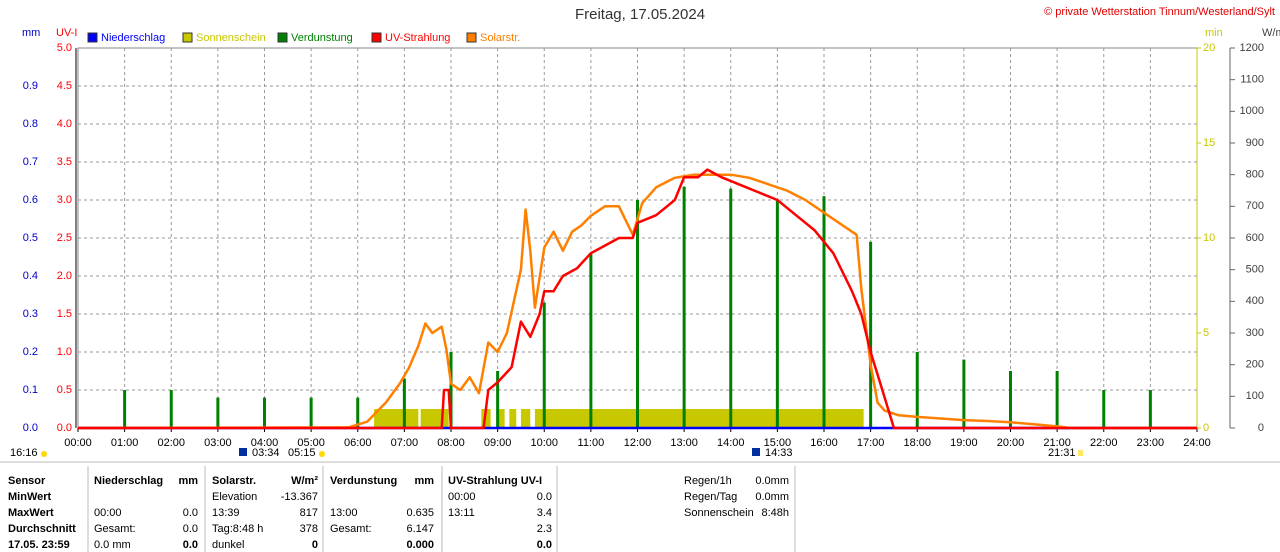  I want to click on y-tick-label: 0.9, so click(30, 86).